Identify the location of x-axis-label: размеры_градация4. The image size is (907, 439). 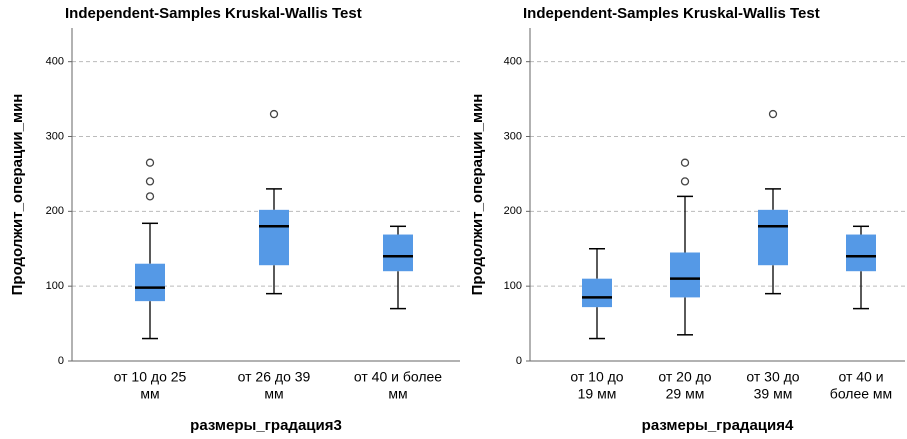
(718, 425).